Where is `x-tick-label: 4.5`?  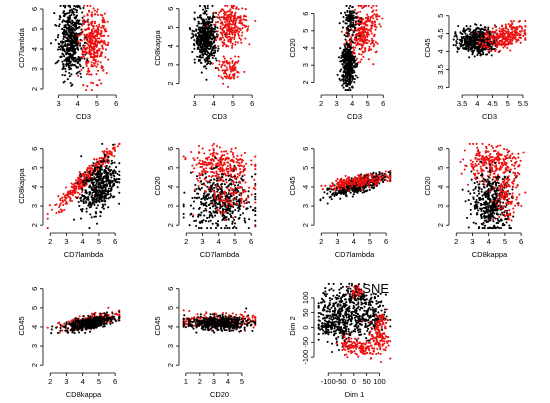 x-tick-label: 4.5 is located at coordinates (492, 103).